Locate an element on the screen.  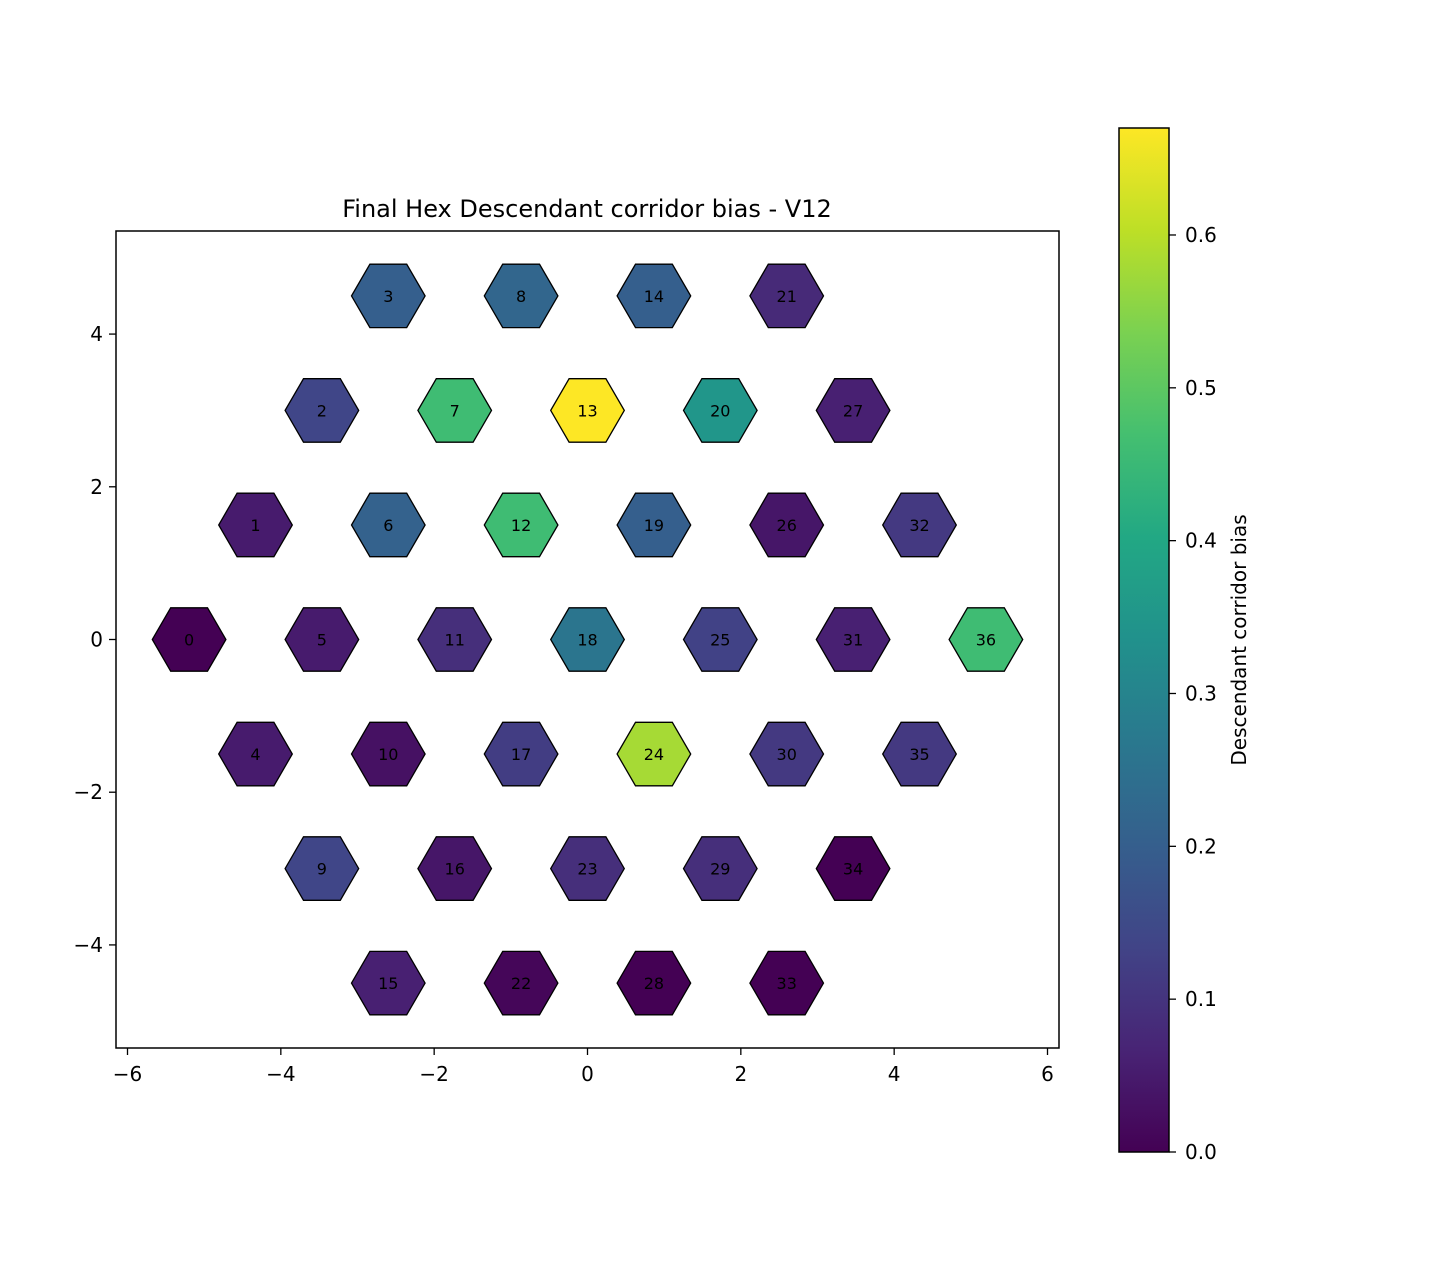
hex-cell-label-17: 17 is located at coordinates (521, 754).